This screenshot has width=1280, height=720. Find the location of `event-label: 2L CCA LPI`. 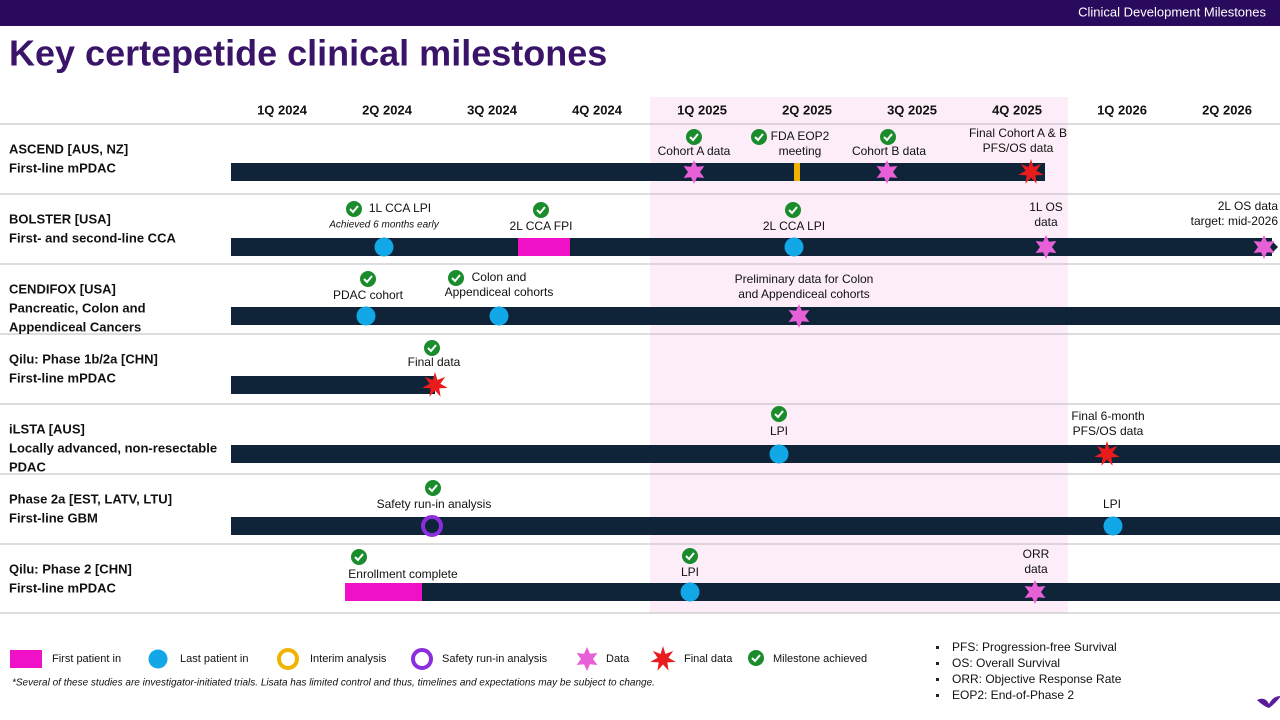

event-label: 2L CCA LPI is located at coordinates (794, 226).